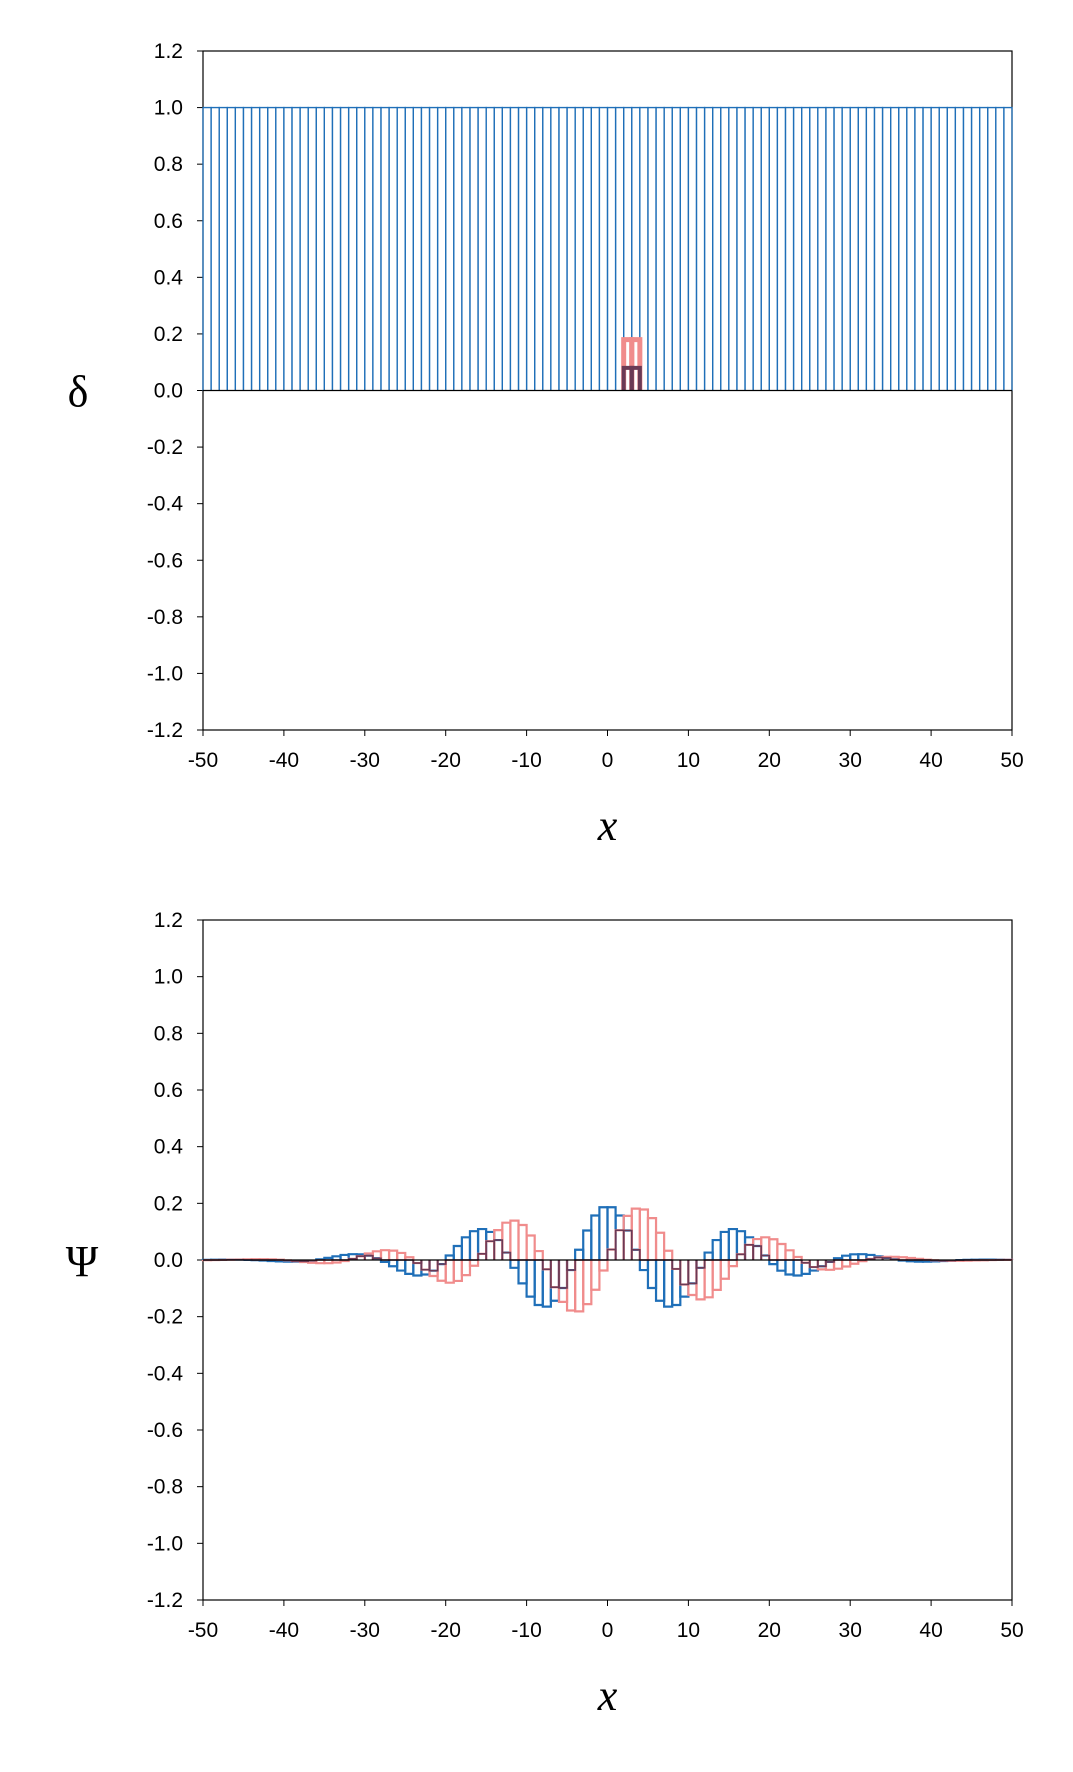 The height and width of the screenshot is (1772, 1073). What do you see at coordinates (165, 1373) in the screenshot?
I see `y-tick-label: -0.4` at bounding box center [165, 1373].